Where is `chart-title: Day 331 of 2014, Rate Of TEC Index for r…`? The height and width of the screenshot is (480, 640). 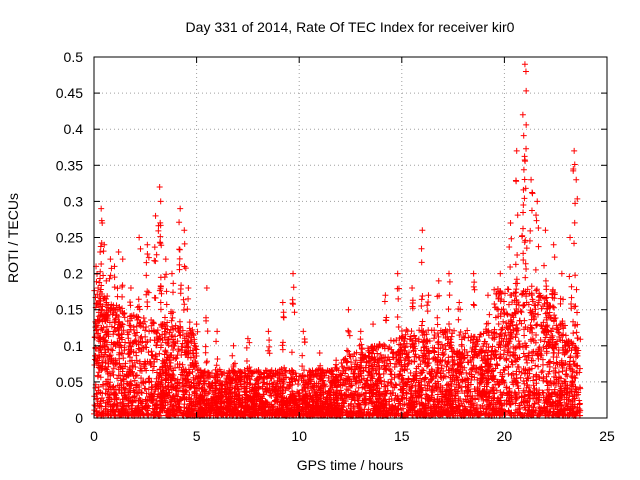
chart-title: Day 331 of 2014, Rate Of TEC Index for r… is located at coordinates (350, 27).